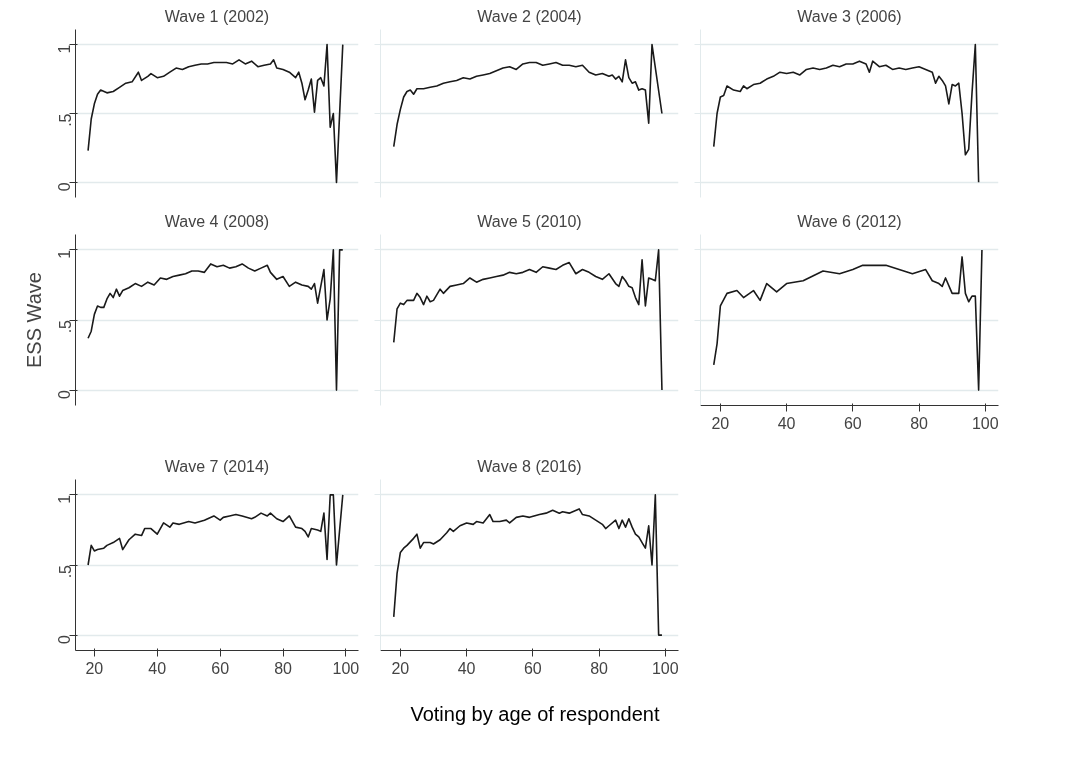  Describe the element at coordinates (529, 16) in the screenshot. I see `chart-title: Wave 2 (2004)` at that location.